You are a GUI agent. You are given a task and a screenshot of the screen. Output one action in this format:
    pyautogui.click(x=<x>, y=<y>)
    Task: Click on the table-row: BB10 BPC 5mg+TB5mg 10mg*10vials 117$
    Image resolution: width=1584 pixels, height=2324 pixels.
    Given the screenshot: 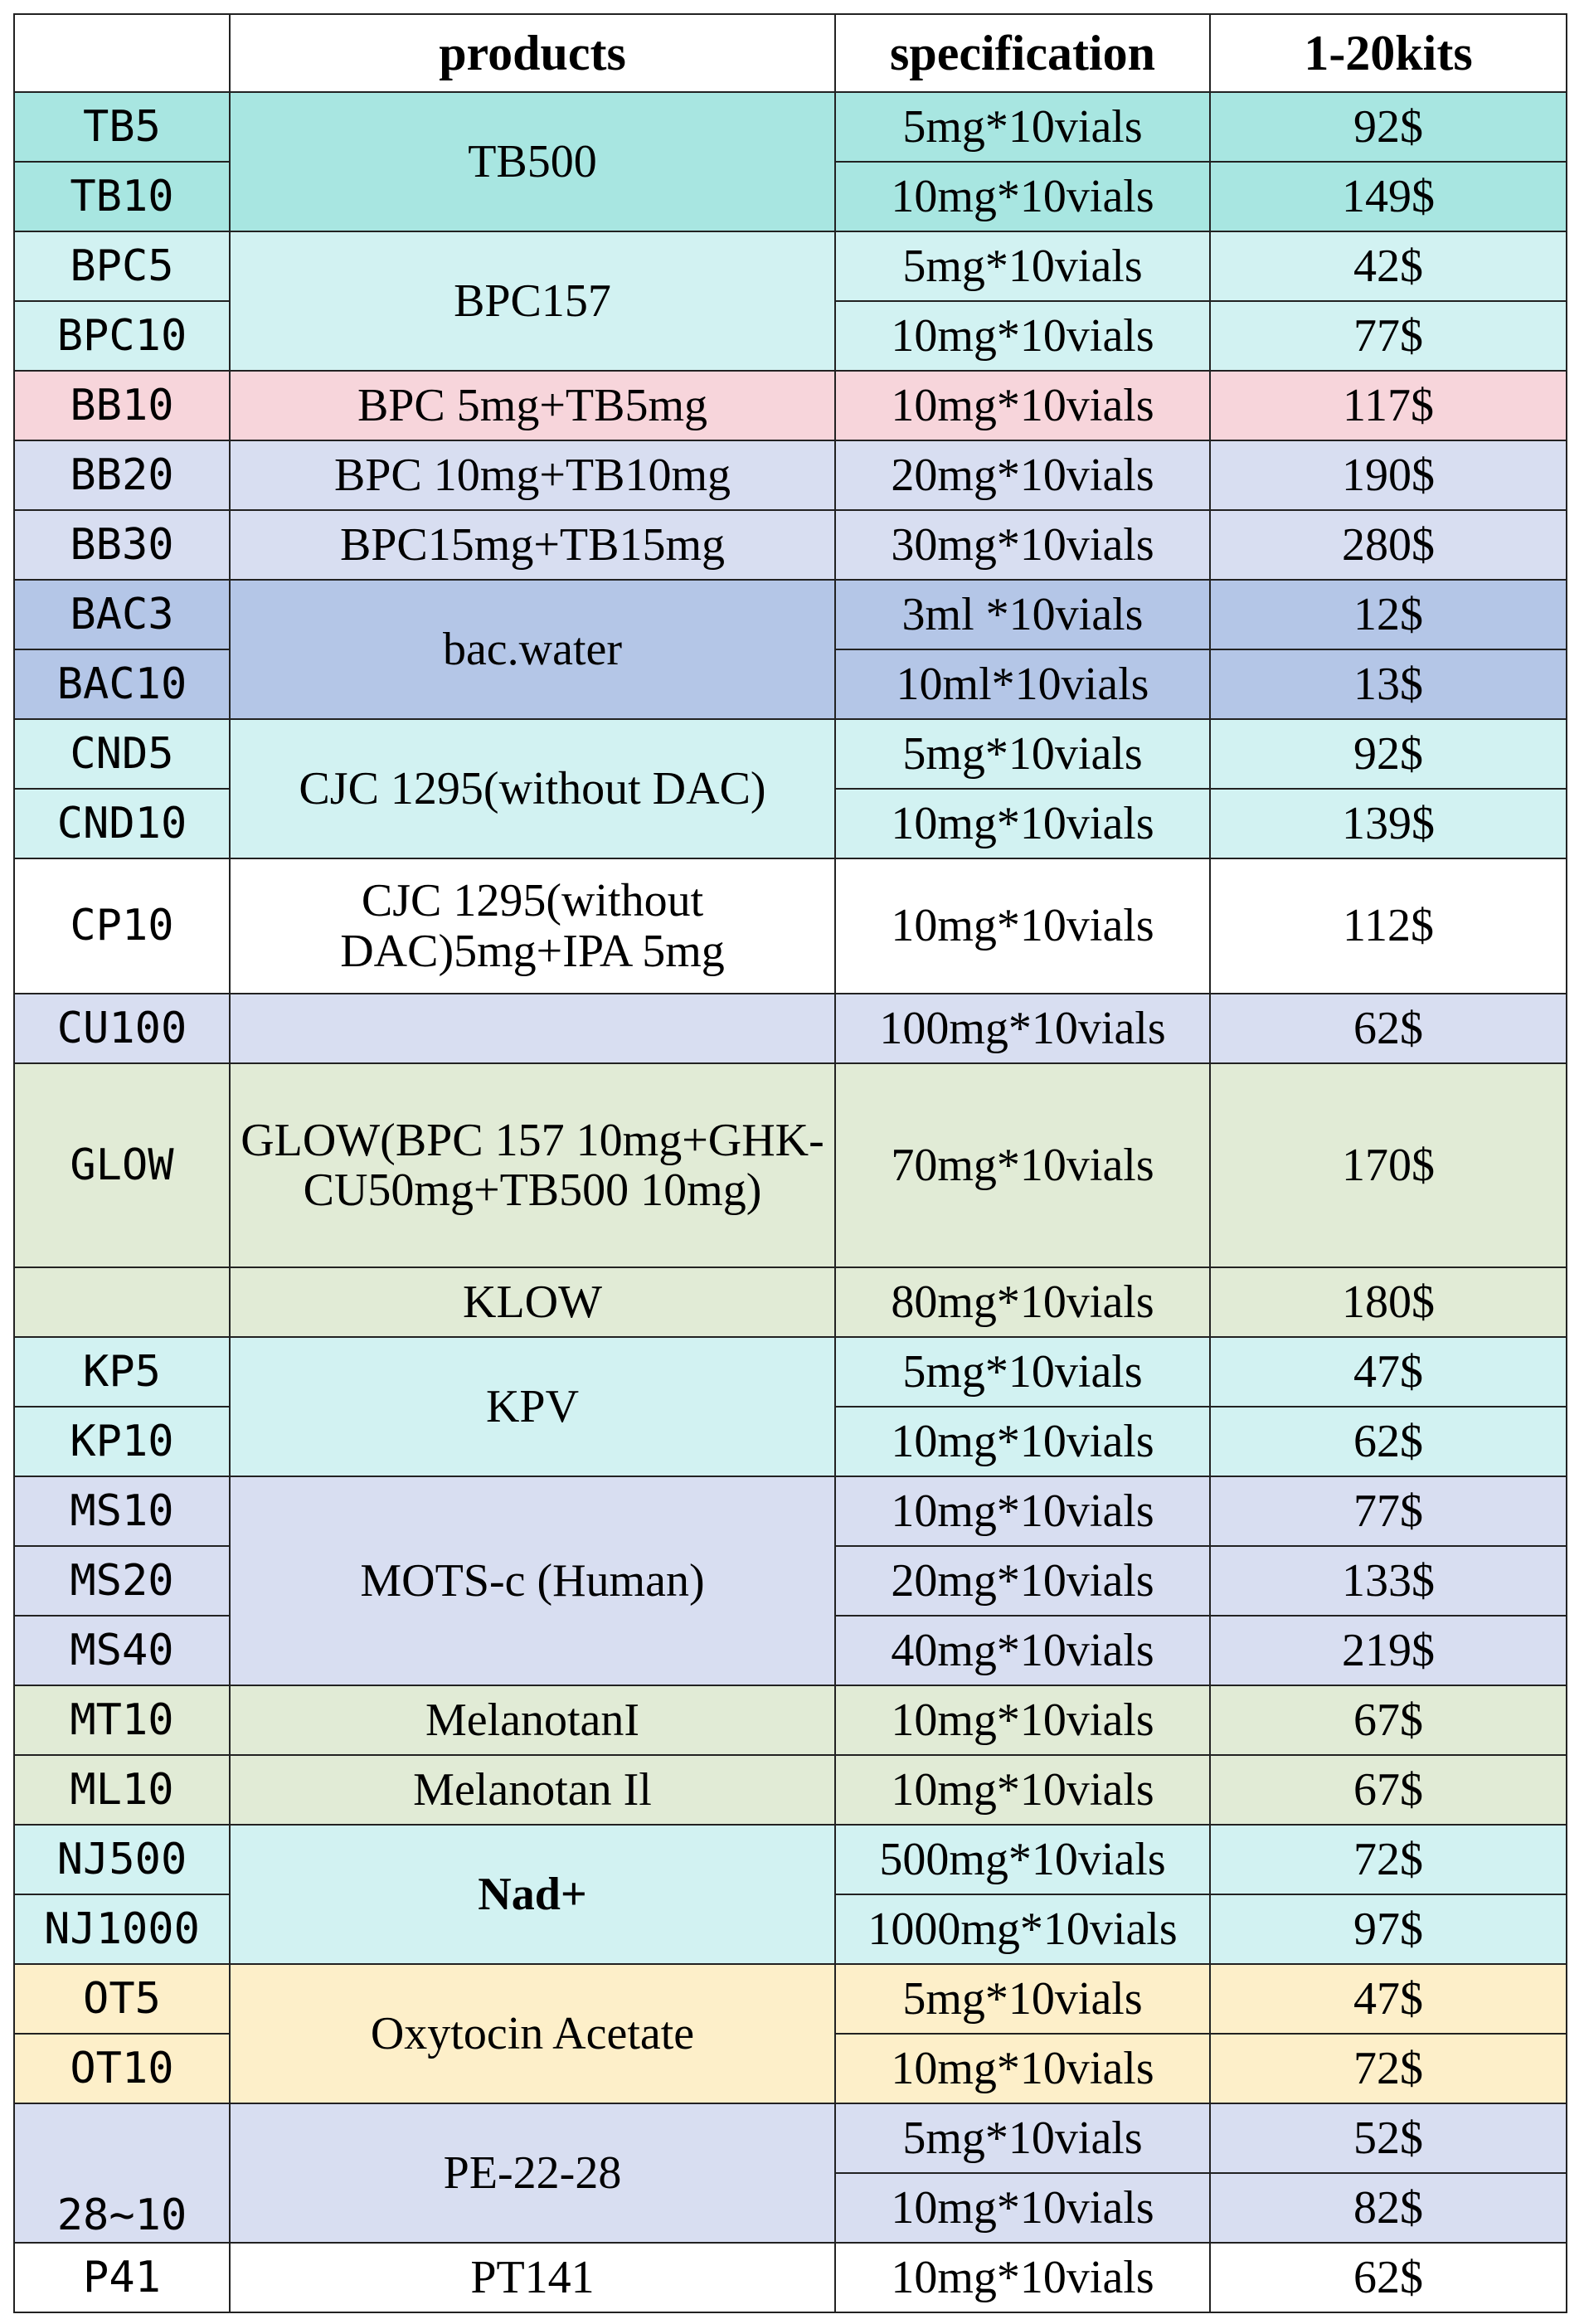 What is the action you would take?
    pyautogui.click(x=790, y=405)
    